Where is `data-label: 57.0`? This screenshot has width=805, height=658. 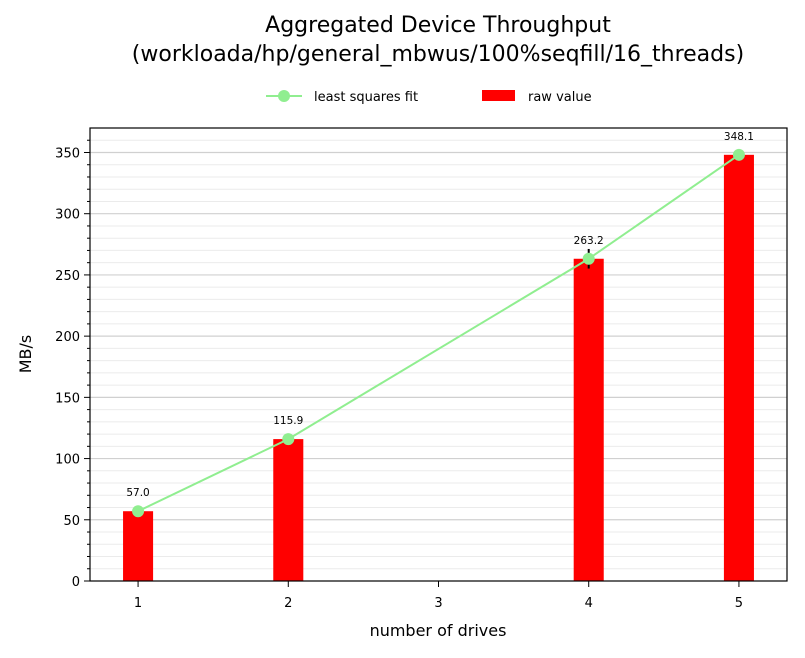
data-label: 57.0 is located at coordinates (137, 493).